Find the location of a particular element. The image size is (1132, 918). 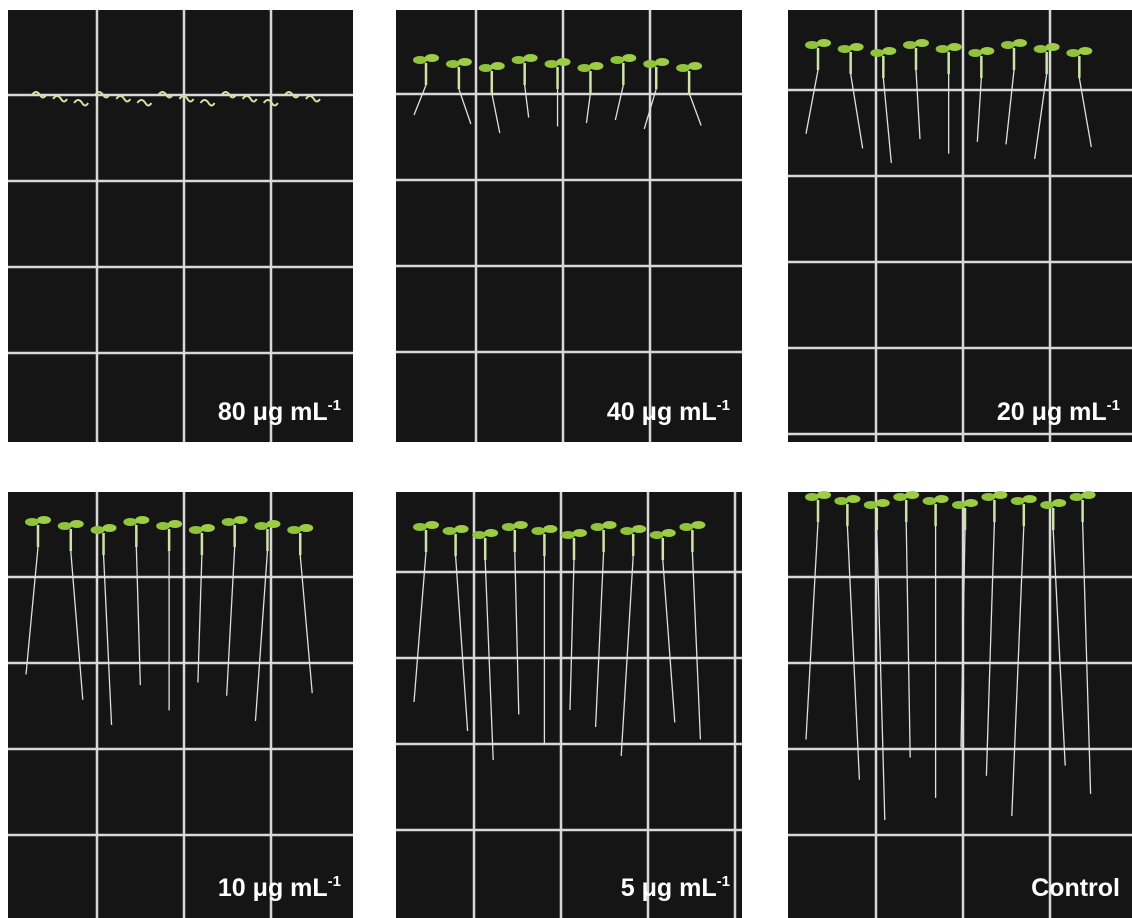

panel-label: 5 μg mL-1 is located at coordinates (675, 887).